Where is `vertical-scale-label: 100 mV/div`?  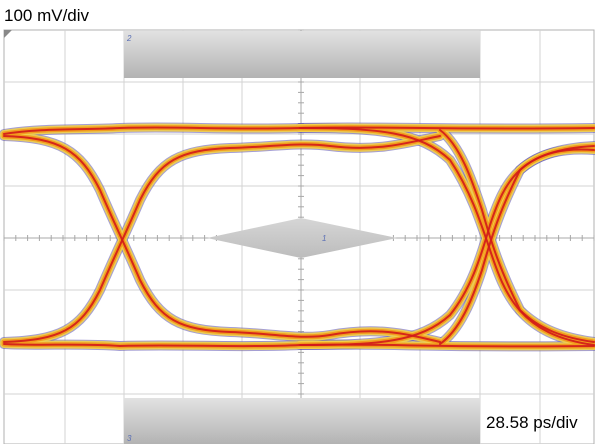
vertical-scale-label: 100 mV/div is located at coordinates (47, 15).